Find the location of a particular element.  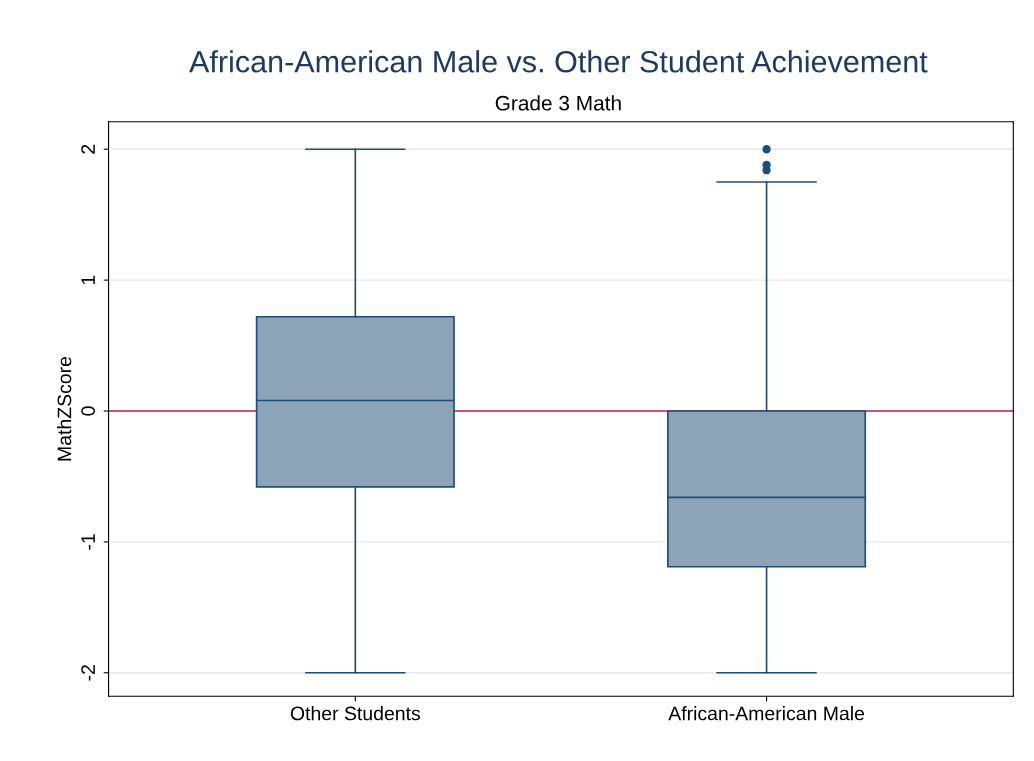

x-tick-label: African-American Male is located at coordinates (766, 713).